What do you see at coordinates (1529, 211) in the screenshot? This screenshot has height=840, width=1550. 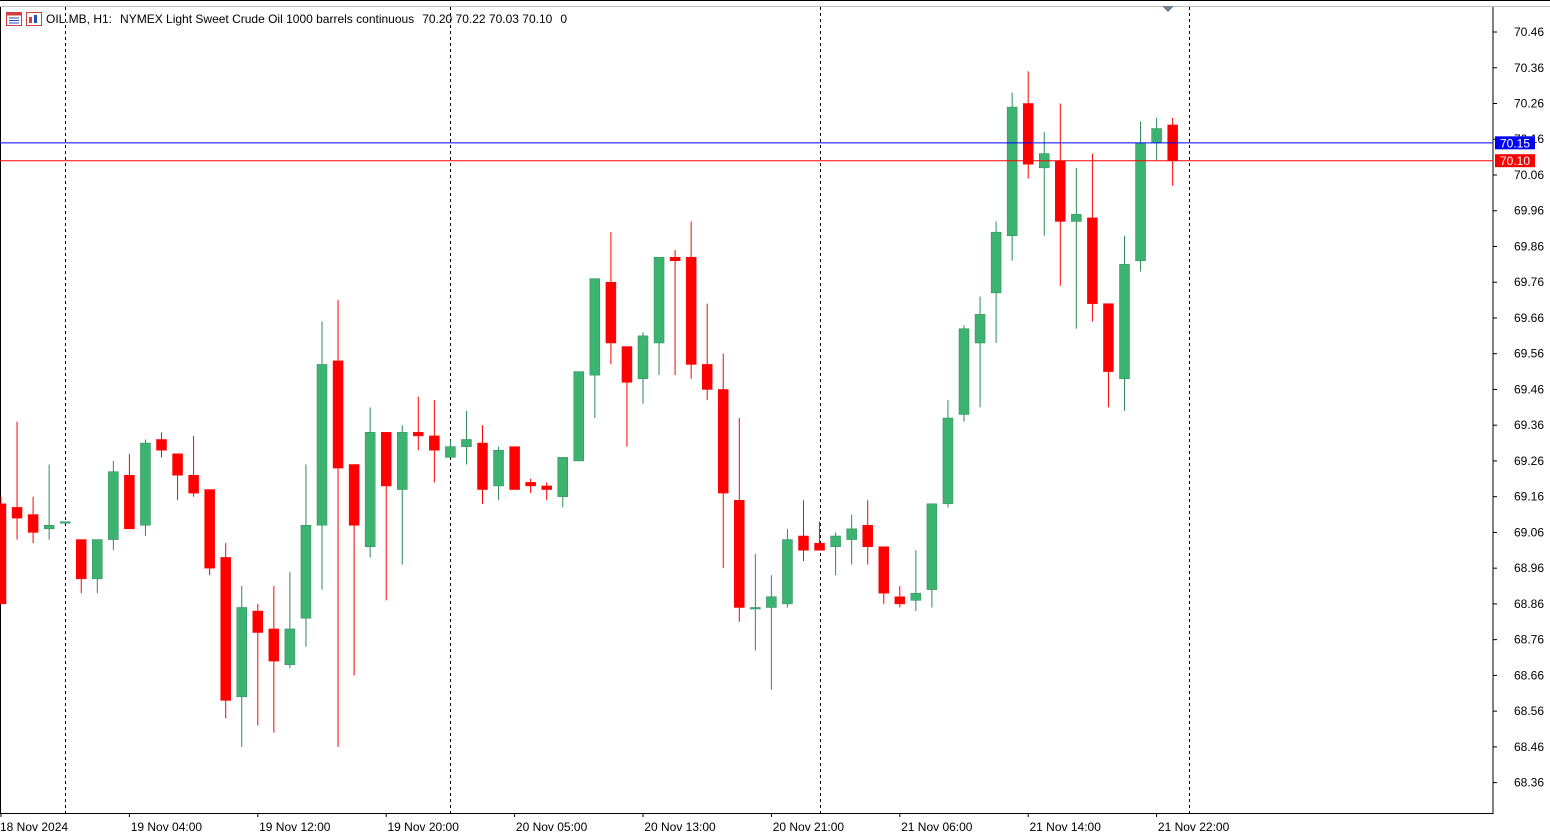 I see `y-tick-label: 69.96` at bounding box center [1529, 211].